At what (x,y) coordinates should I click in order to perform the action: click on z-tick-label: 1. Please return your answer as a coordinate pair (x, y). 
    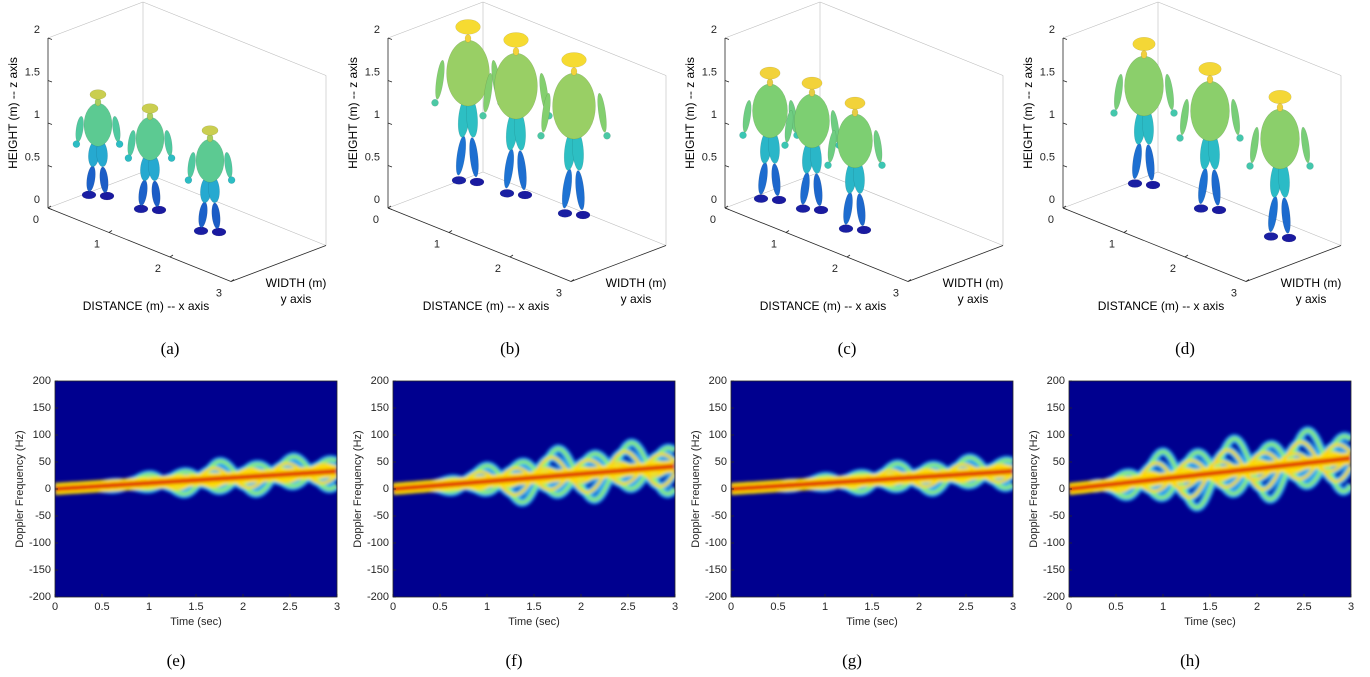
    Looking at the image, I should click on (1052, 115).